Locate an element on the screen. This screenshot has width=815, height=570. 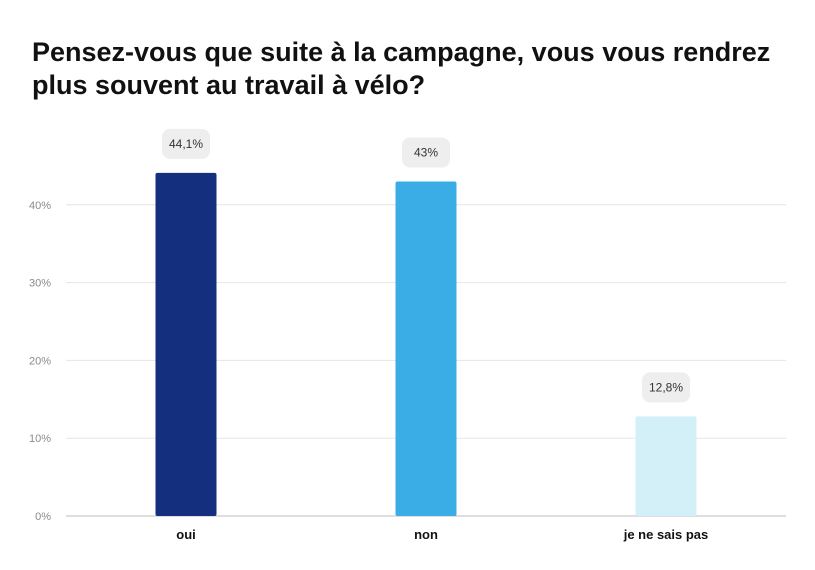
y-tick-label: 40% is located at coordinates (40, 206).